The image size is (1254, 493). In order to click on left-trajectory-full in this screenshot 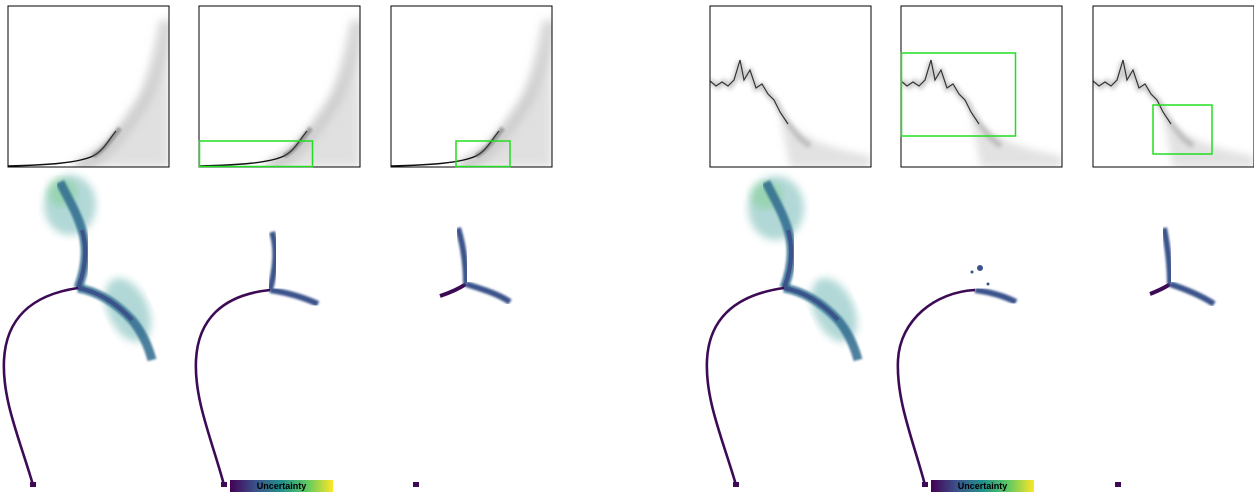, I will do `click(79, 331)`.